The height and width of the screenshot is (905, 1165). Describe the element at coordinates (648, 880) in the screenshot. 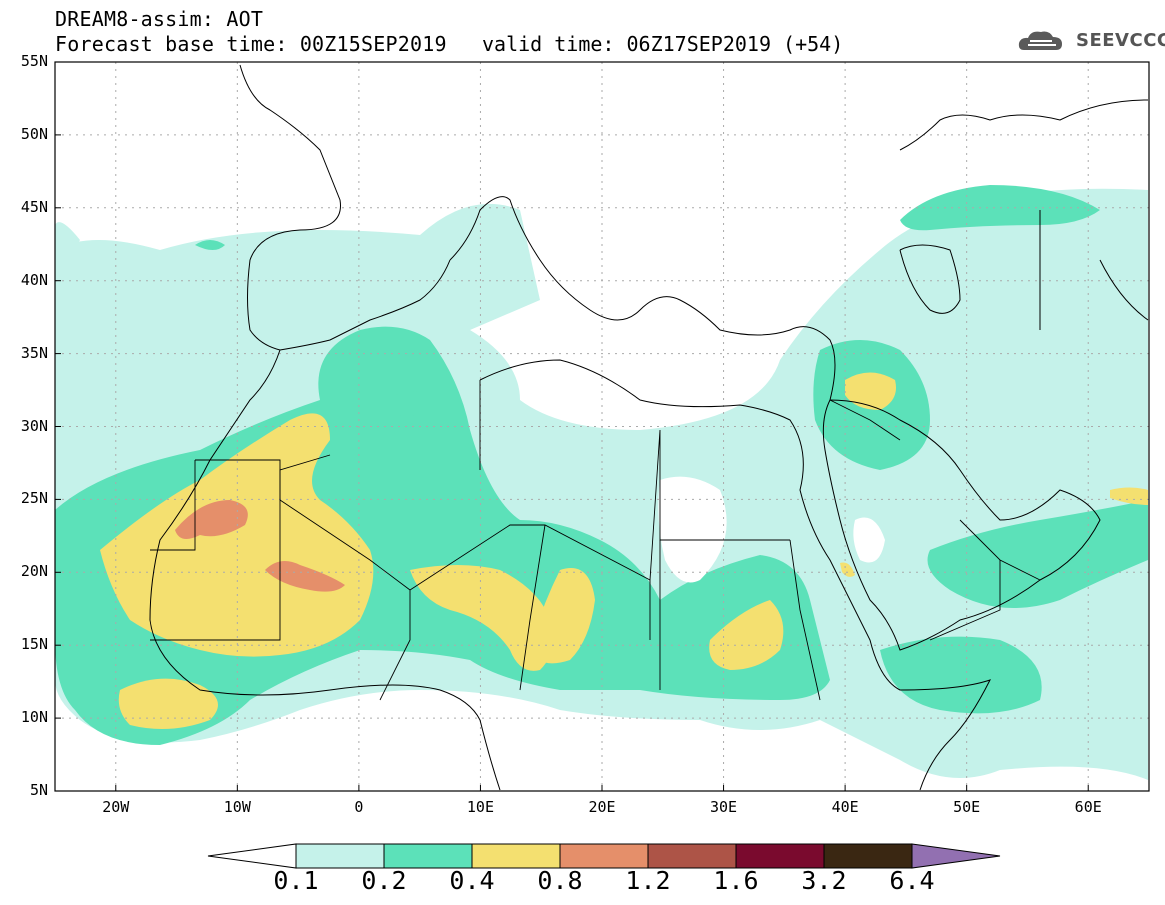

I see `colorbar-label: 1.2` at that location.